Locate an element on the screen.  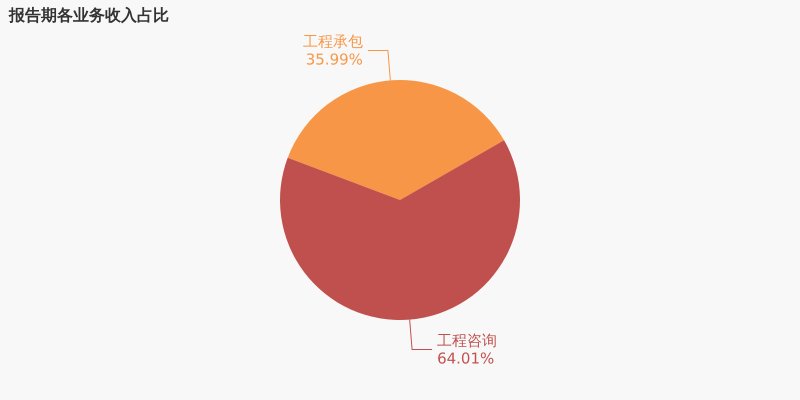
data-label: 64.01% is located at coordinates (465, 359).